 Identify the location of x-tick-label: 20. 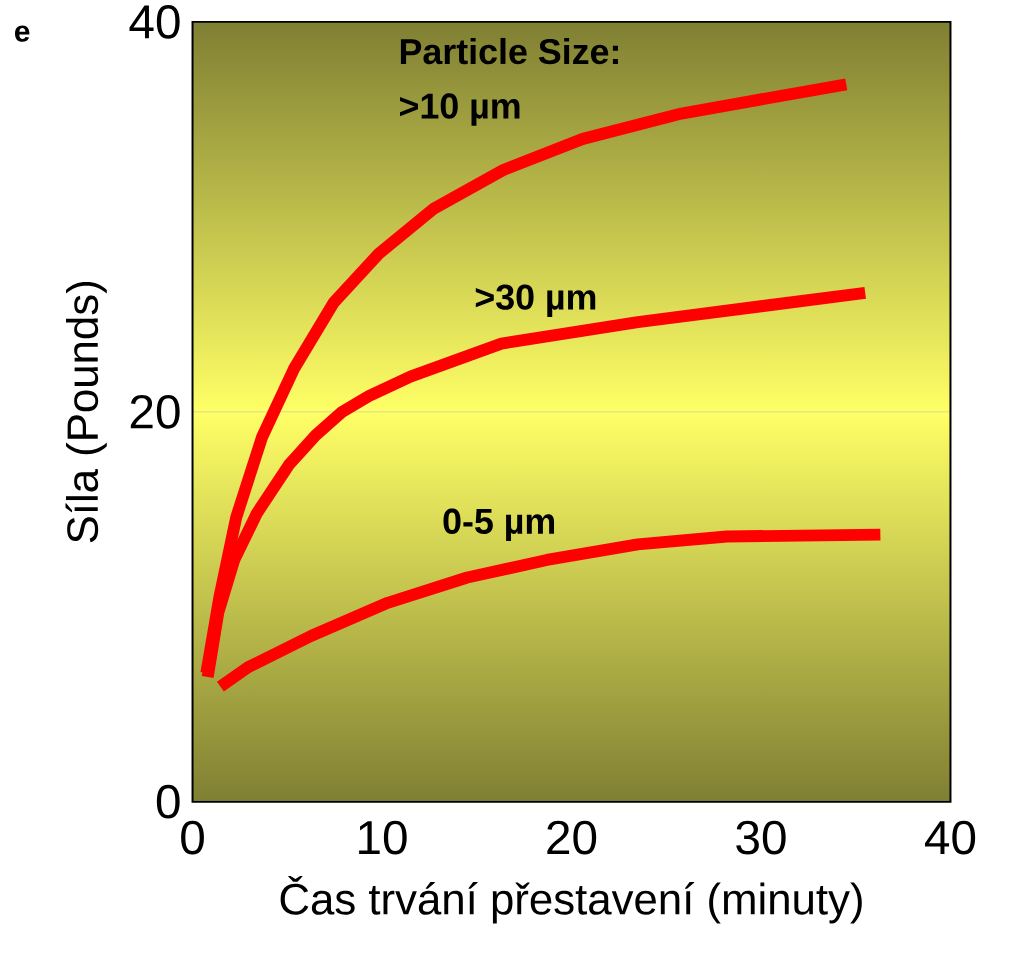
(572, 837).